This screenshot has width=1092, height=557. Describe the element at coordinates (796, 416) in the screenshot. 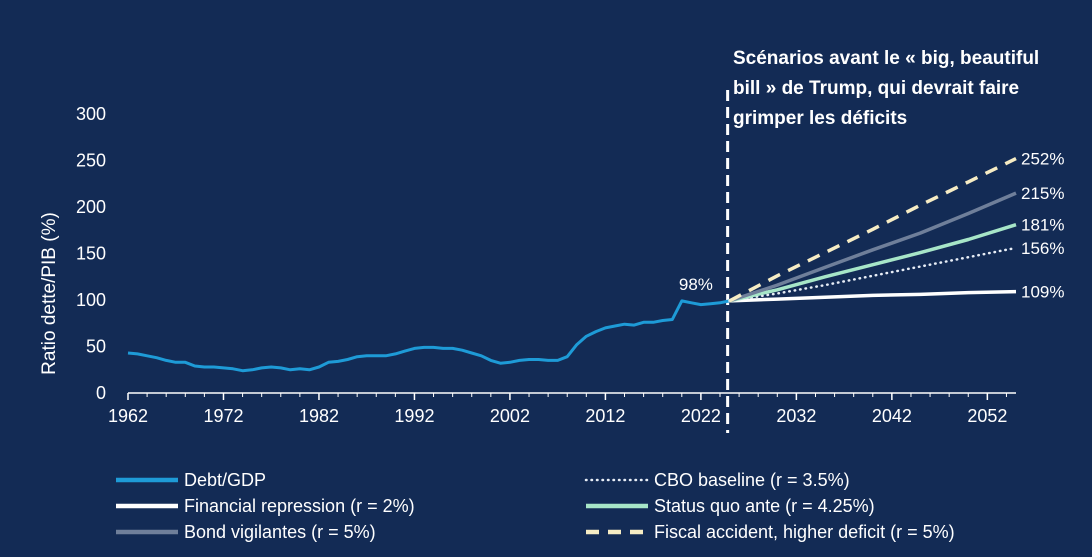

I see `x-tick-label: 2032` at that location.